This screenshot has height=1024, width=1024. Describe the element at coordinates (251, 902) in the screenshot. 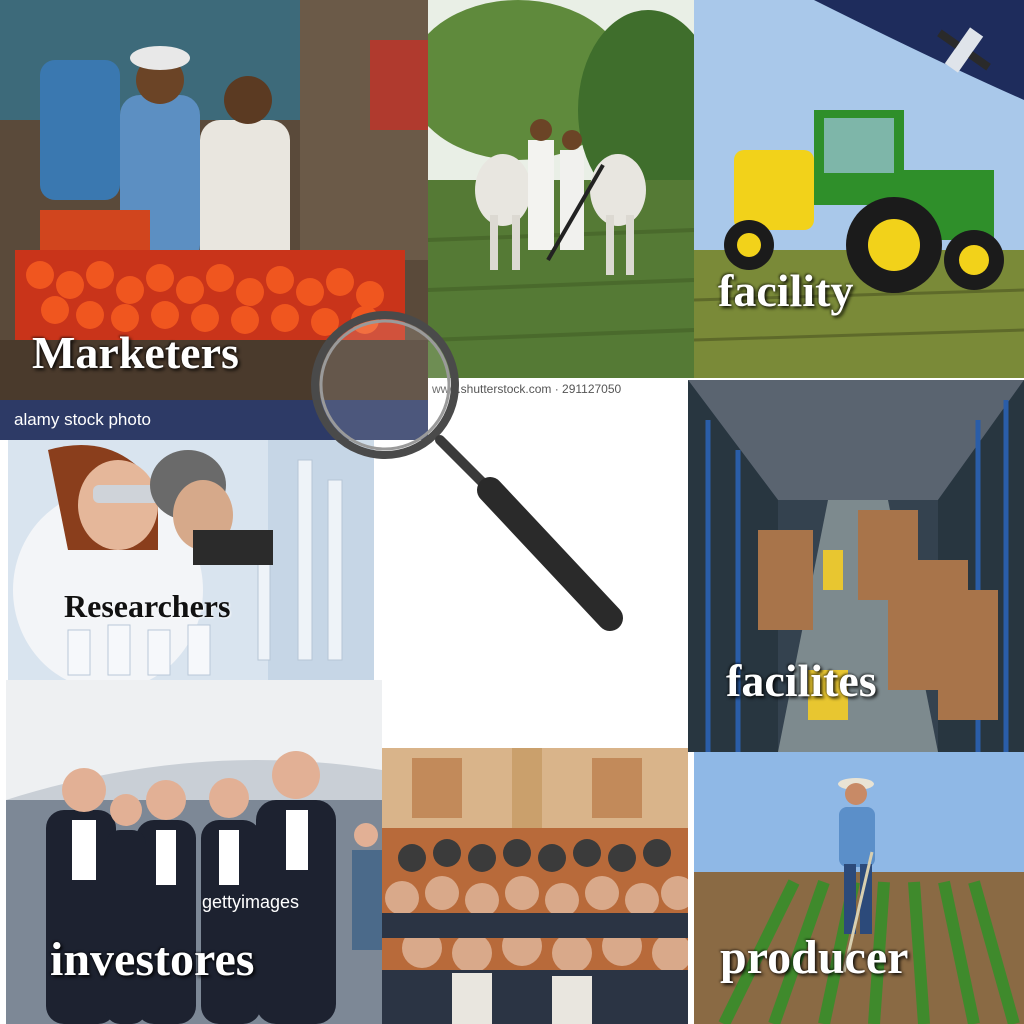

I see `getty-watermark: gettyimages` at that location.